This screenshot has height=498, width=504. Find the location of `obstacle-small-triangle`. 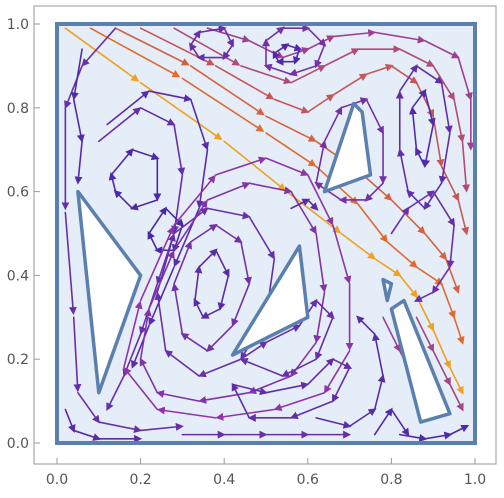

obstacle-small-triangle is located at coordinates (387, 290).